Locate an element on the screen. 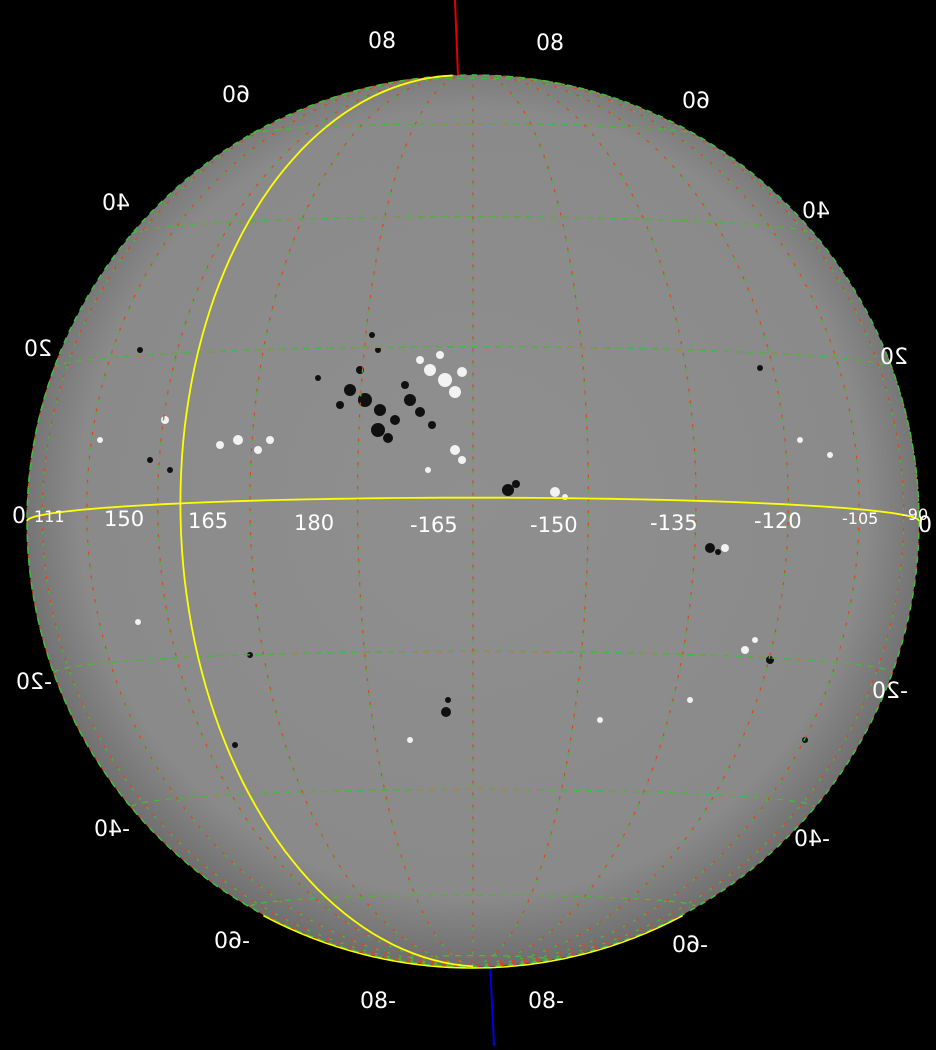 The height and width of the screenshot is (1050, 936). lon-label-m120: -120 is located at coordinates (778, 521).